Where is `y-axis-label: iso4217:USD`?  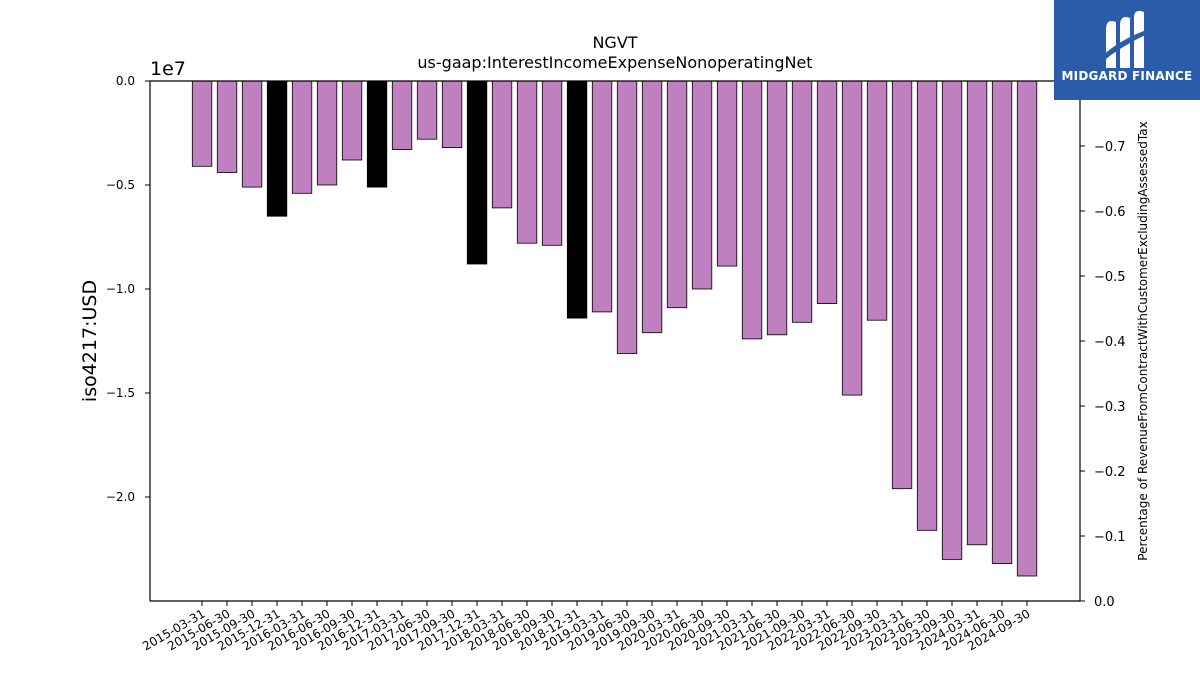
y-axis-label: iso4217:USD is located at coordinates (90, 341).